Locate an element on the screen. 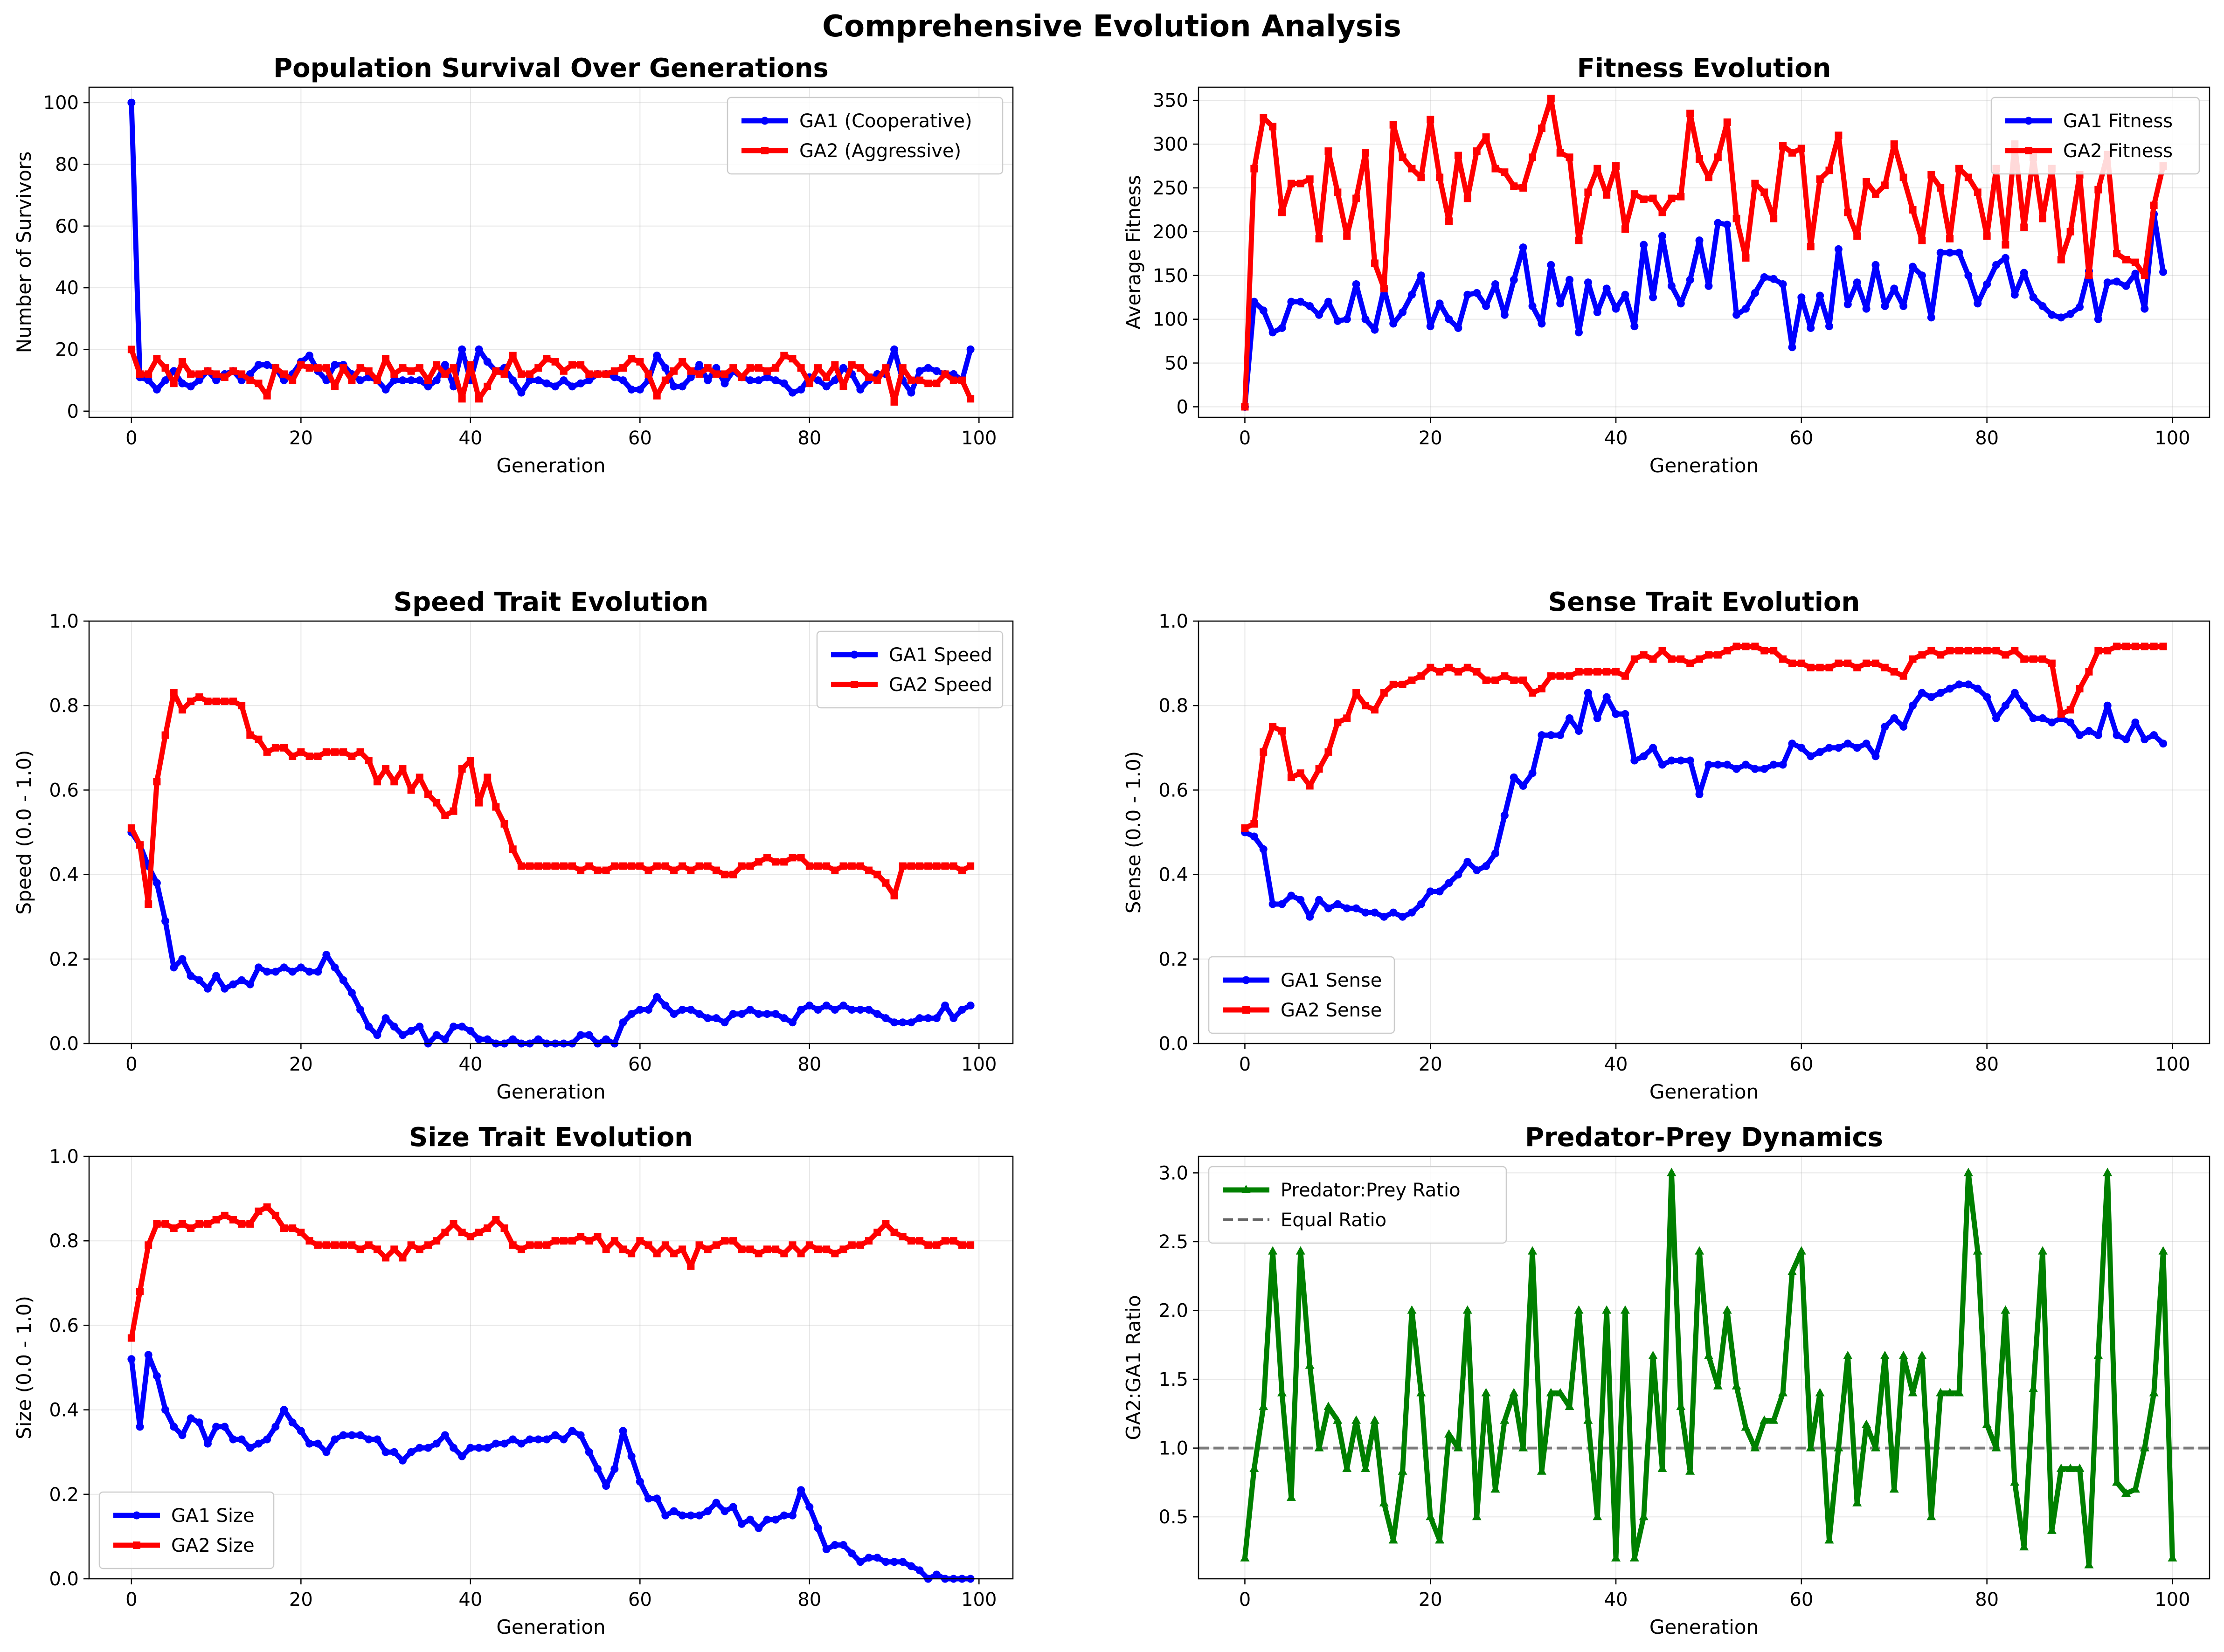 Image resolution: width=2224 pixels, height=1652 pixels. subplot-title: Sense Trait Evolution is located at coordinates (1704, 602).